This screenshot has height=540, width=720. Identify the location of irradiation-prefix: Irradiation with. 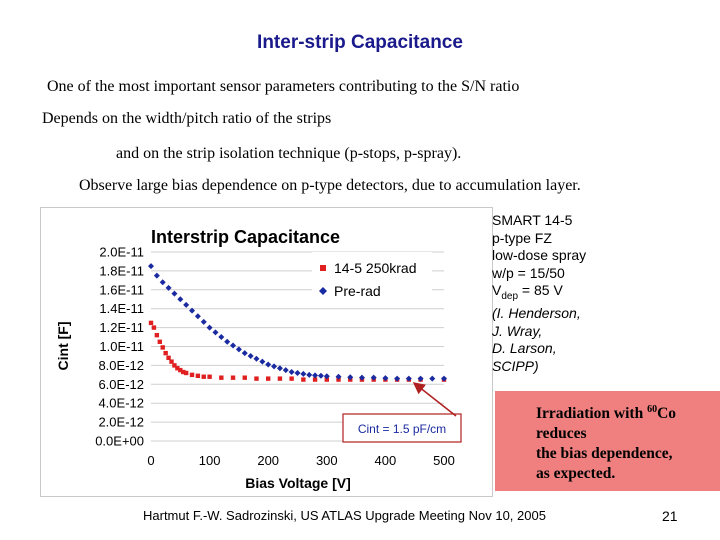
(592, 414).